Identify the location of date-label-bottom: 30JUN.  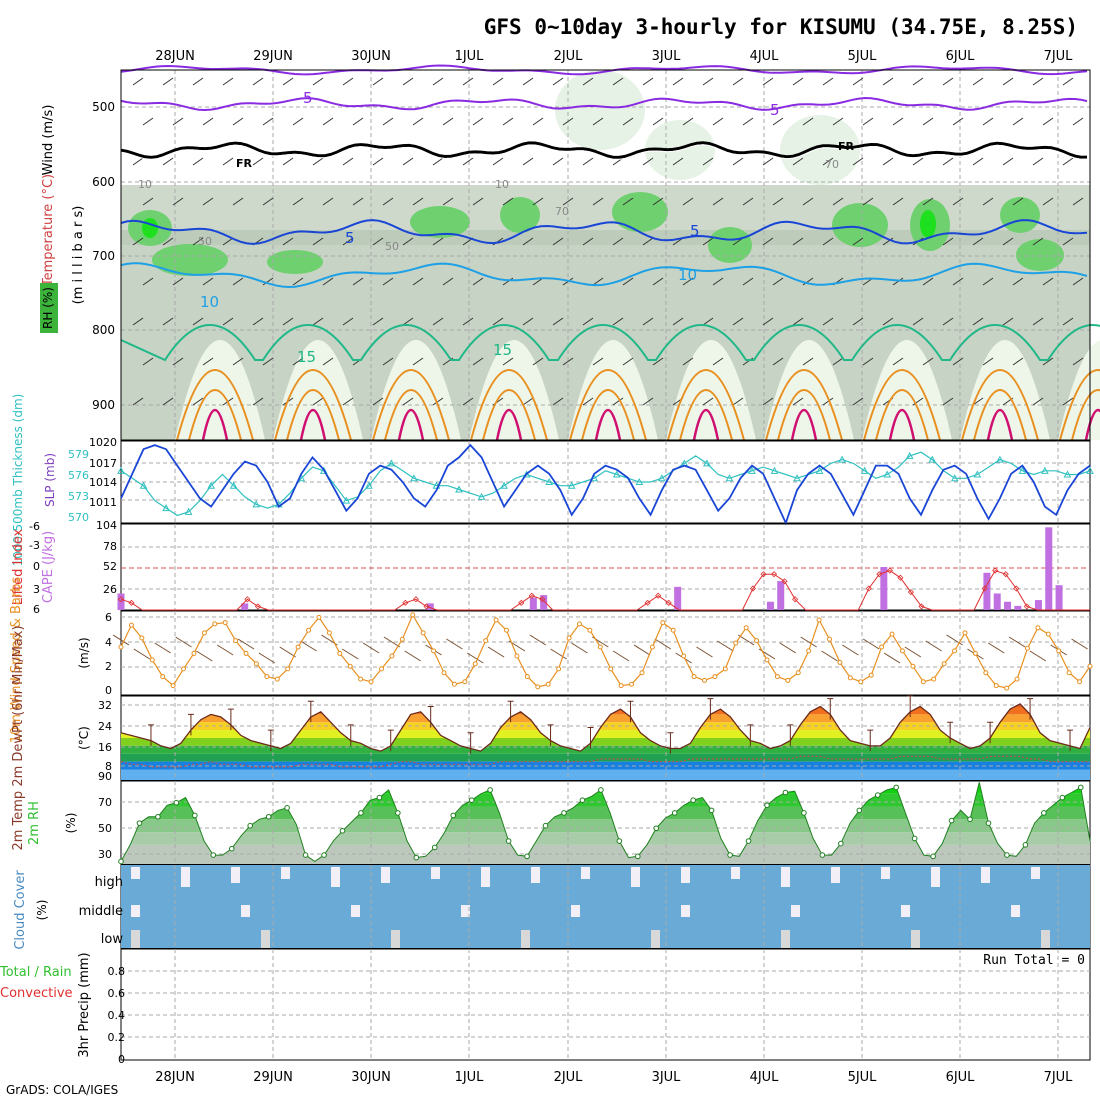
(371, 1077).